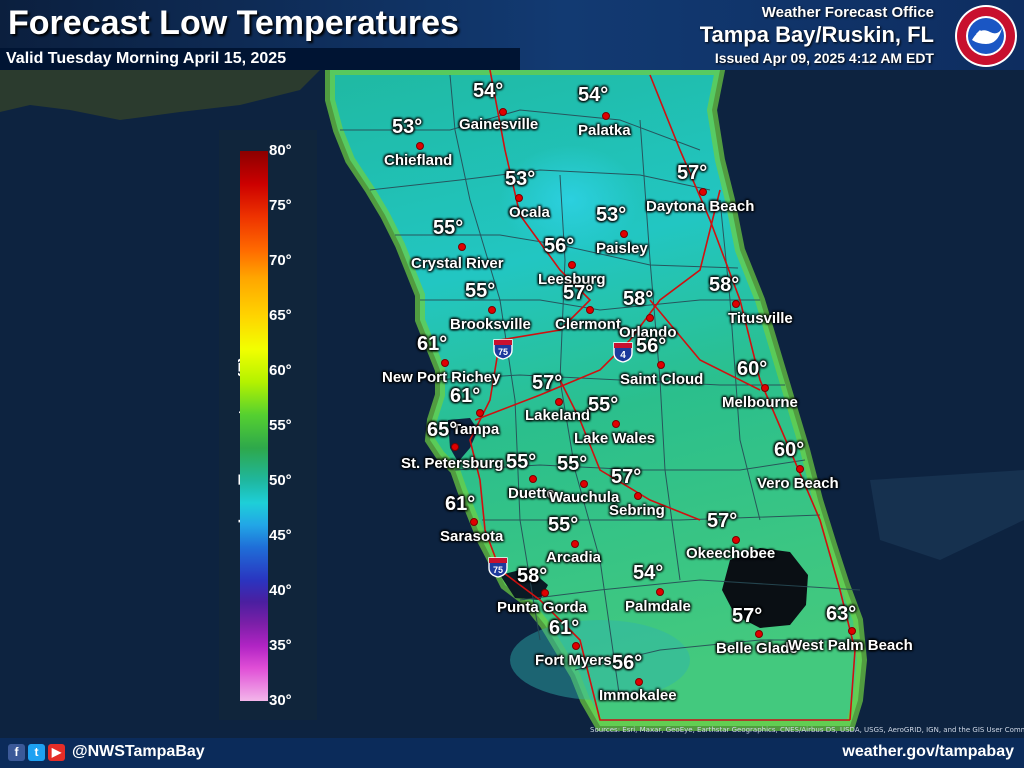 The height and width of the screenshot is (768, 1024). What do you see at coordinates (928, 751) in the screenshot?
I see `website-link: weather.gov/tampabay` at bounding box center [928, 751].